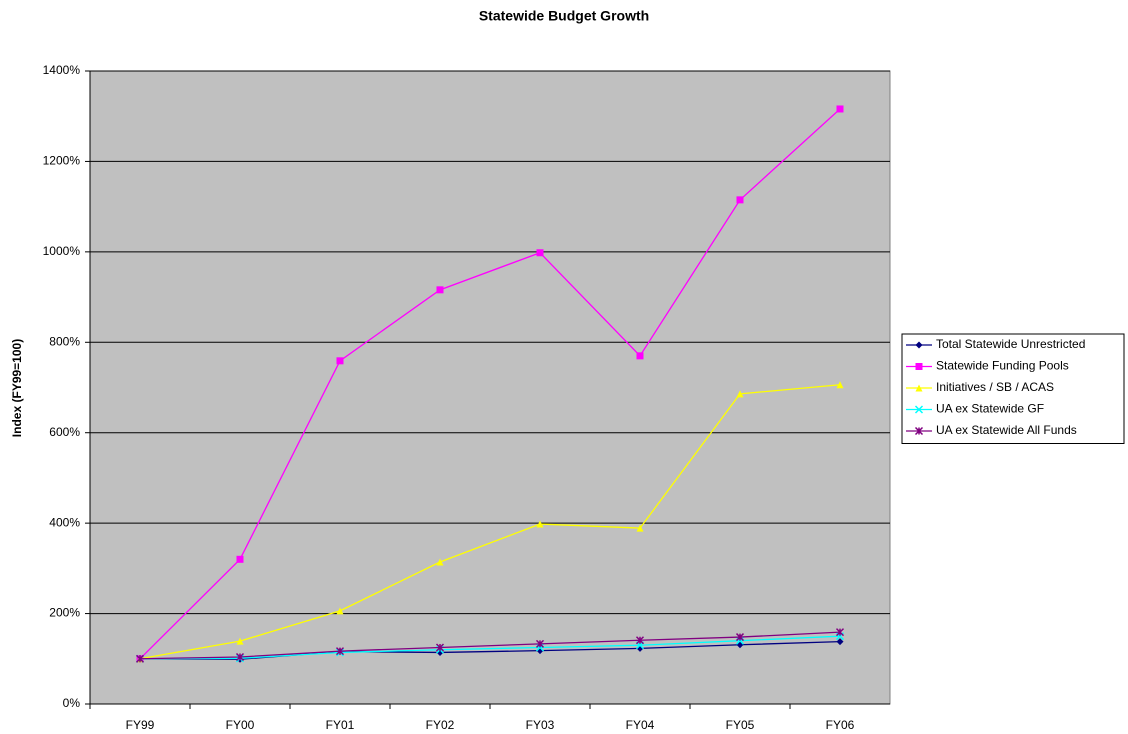 Image resolution: width=1128 pixels, height=734 pixels. I want to click on legend-label: Initiatives / SB / ACAS, so click(995, 387).